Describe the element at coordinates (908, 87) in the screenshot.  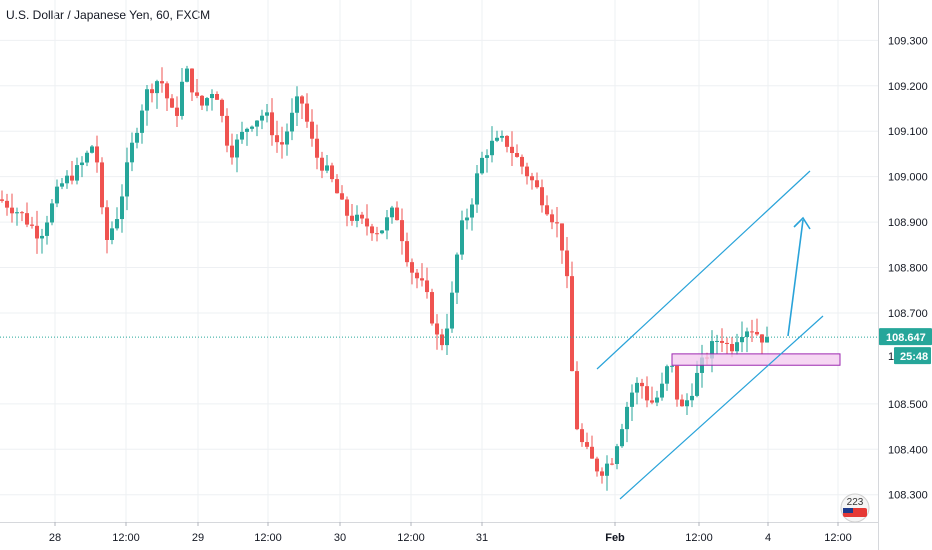
I see `price-tick-label: 109.200` at that location.